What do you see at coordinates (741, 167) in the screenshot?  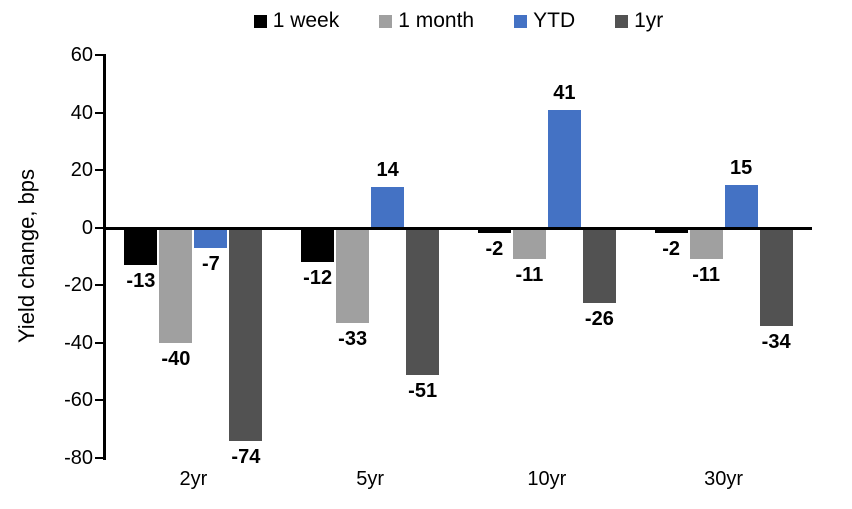 I see `bar-value-label: 15` at bounding box center [741, 167].